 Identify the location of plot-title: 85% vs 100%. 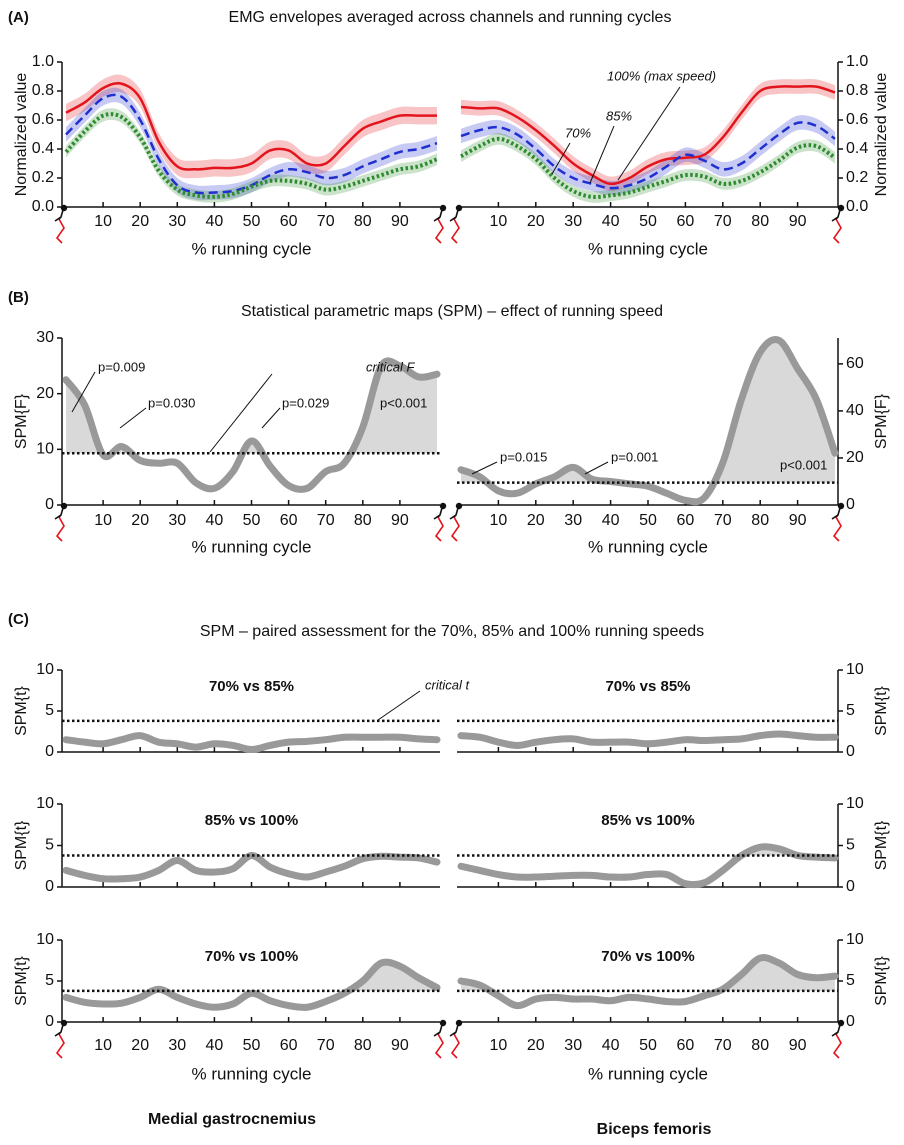
(251, 820).